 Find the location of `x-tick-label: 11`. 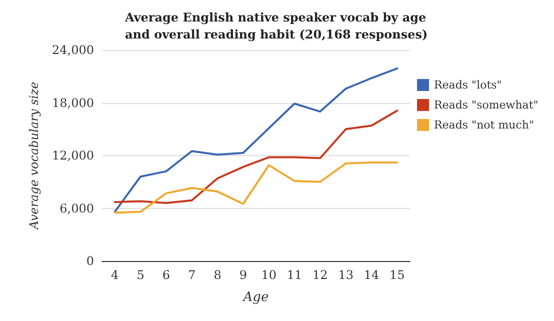

x-tick-label: 11 is located at coordinates (294, 275).